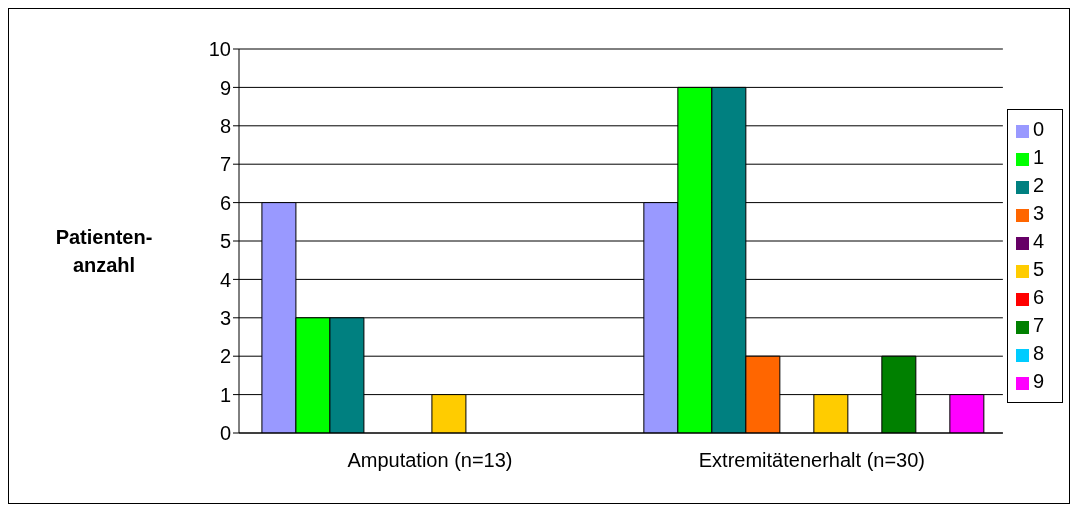 The height and width of the screenshot is (512, 1079). I want to click on legend-label: 8, so click(1038, 353).